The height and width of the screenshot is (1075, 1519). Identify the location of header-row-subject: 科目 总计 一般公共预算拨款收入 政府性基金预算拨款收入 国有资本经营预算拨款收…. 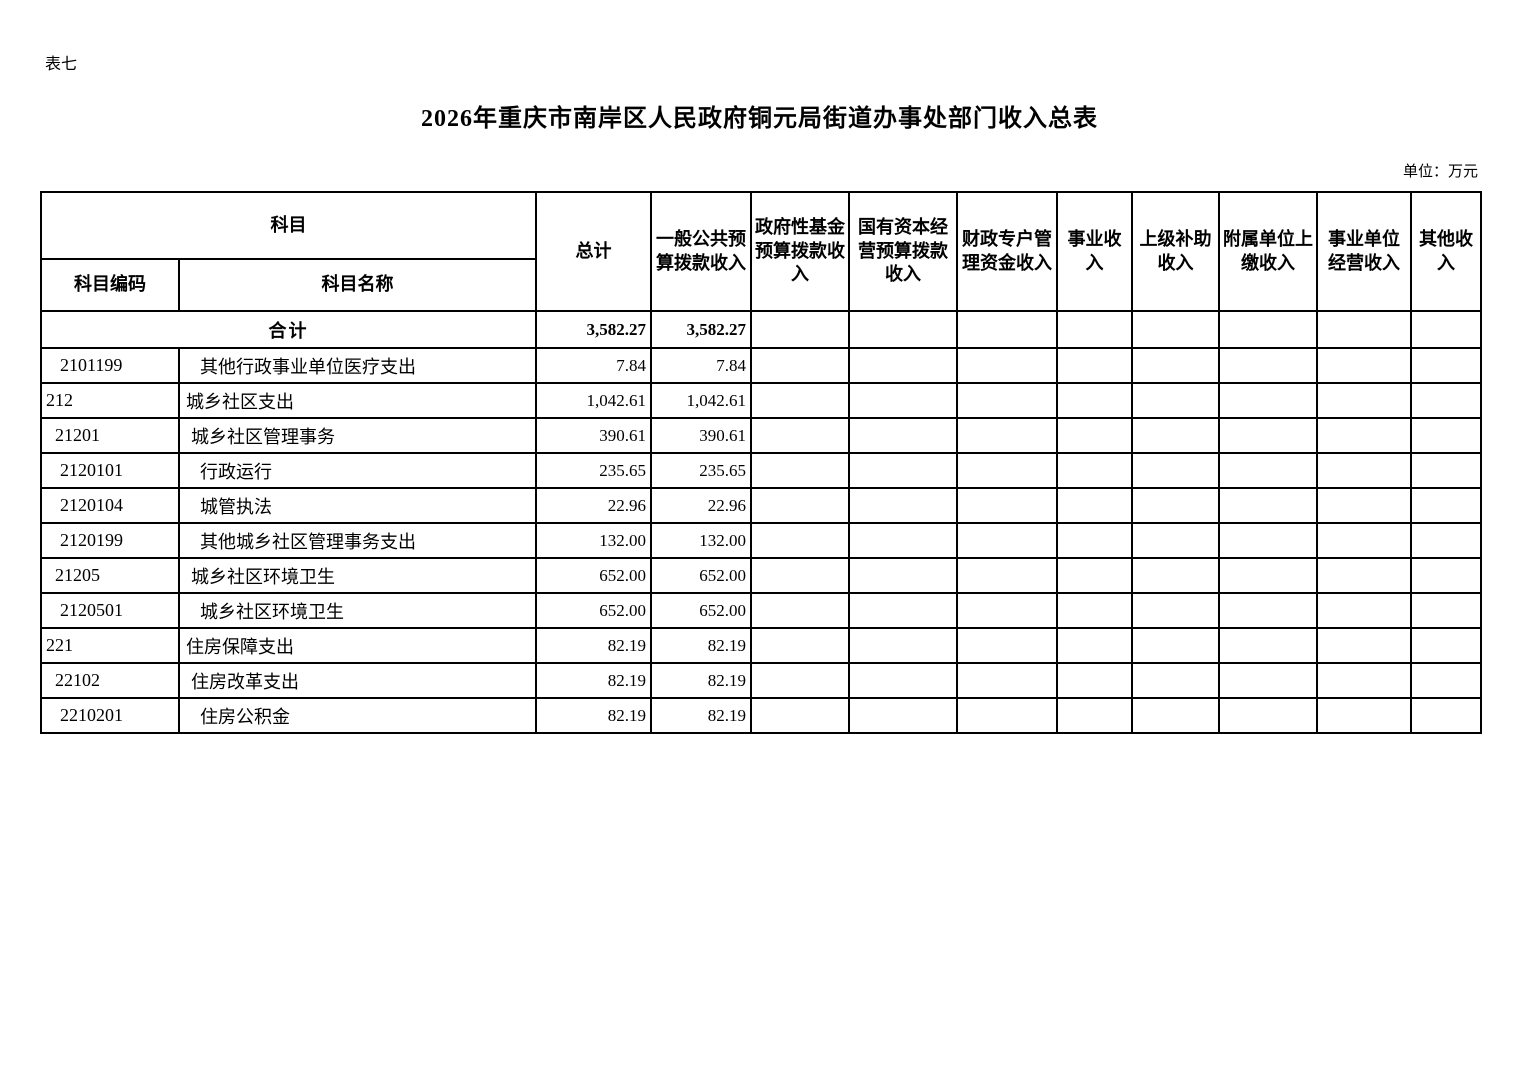
(761, 251).